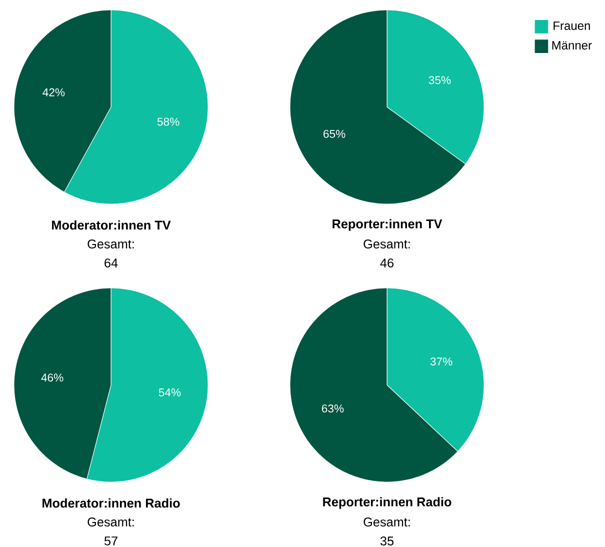  I want to click on text: Moderator:innen TV, so click(111, 225).